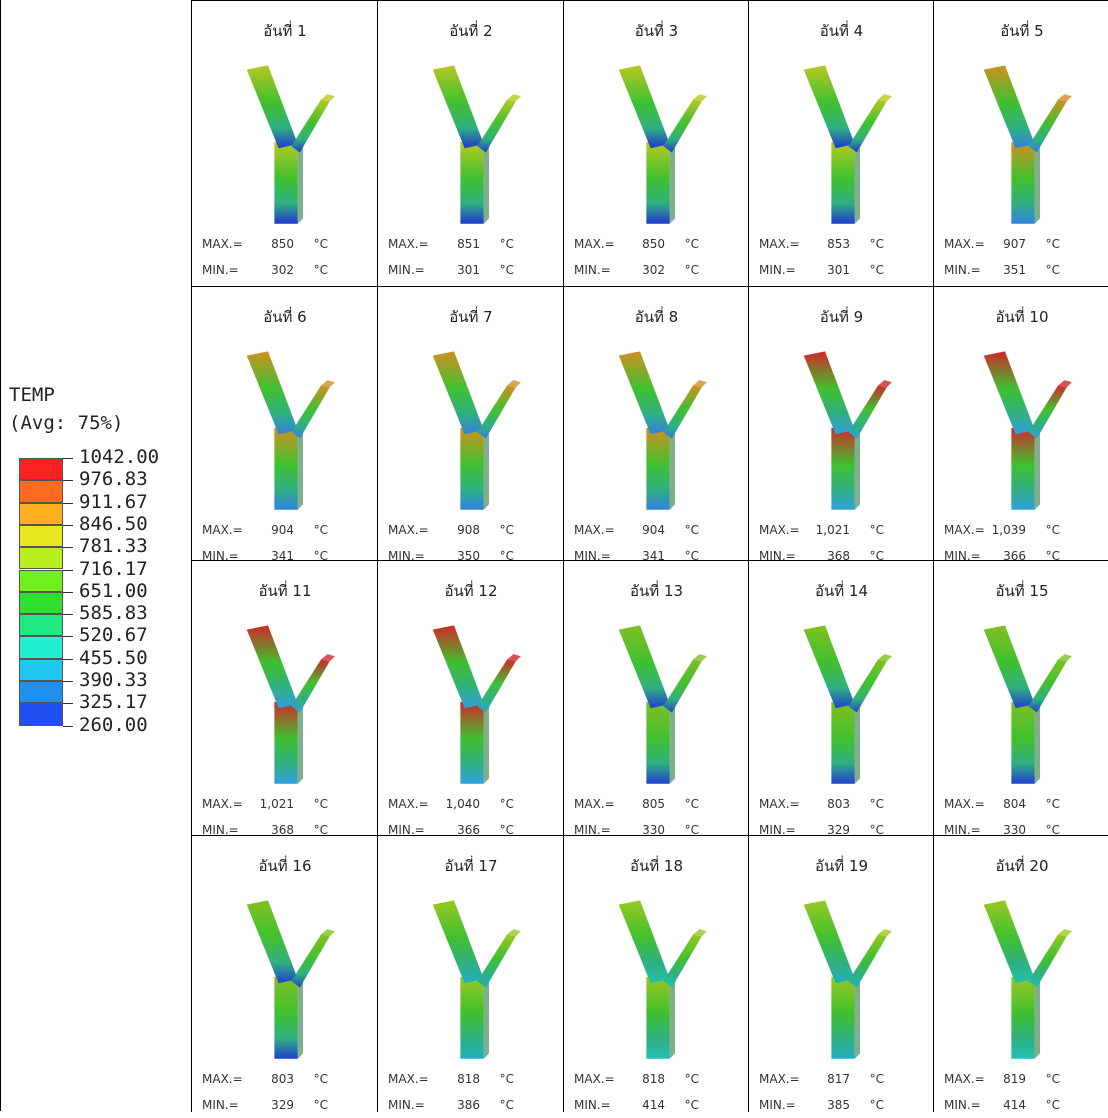  Describe the element at coordinates (113, 724) in the screenshot. I see `legend-level: 260.00` at that location.